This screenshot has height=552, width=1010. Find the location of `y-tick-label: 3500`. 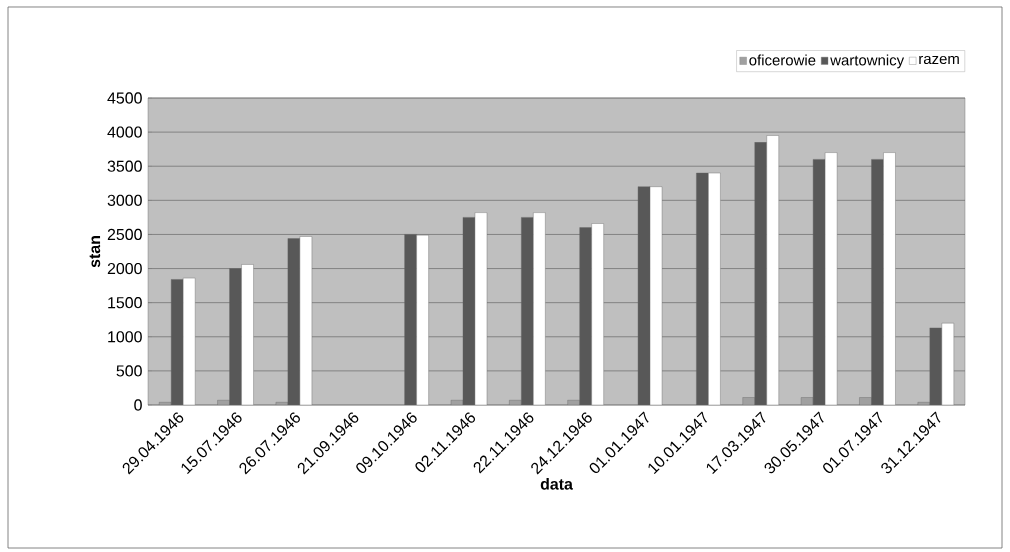

y-tick-label: 3500 is located at coordinates (124, 166).